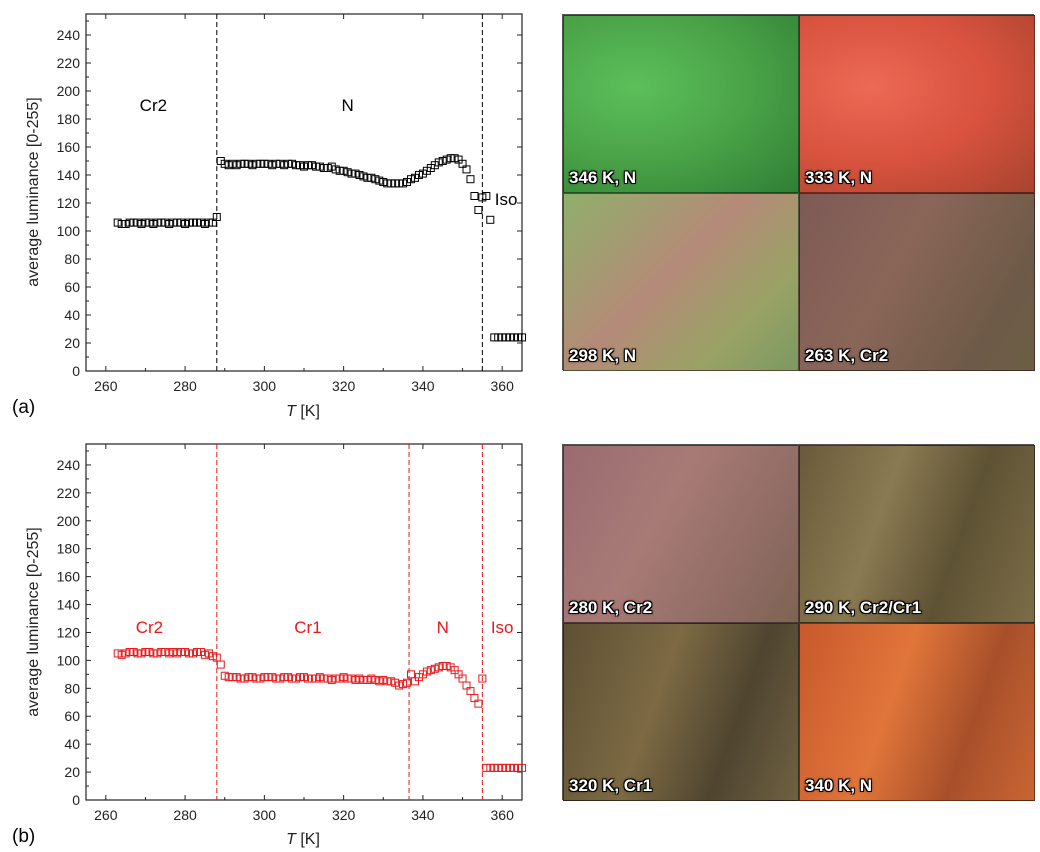 Image resolution: width=1040 pixels, height=852 pixels. What do you see at coordinates (24, 836) in the screenshot?
I see `panel-letter-b: (b)` at bounding box center [24, 836].